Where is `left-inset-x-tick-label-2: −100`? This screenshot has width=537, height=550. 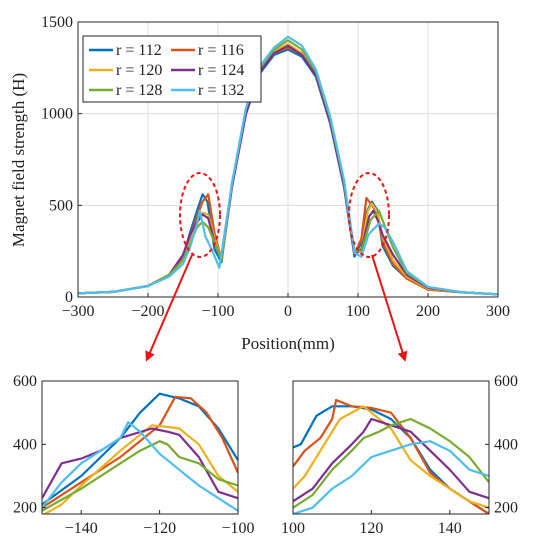 left-inset-x-tick-label-2: −100 is located at coordinates (237, 528).